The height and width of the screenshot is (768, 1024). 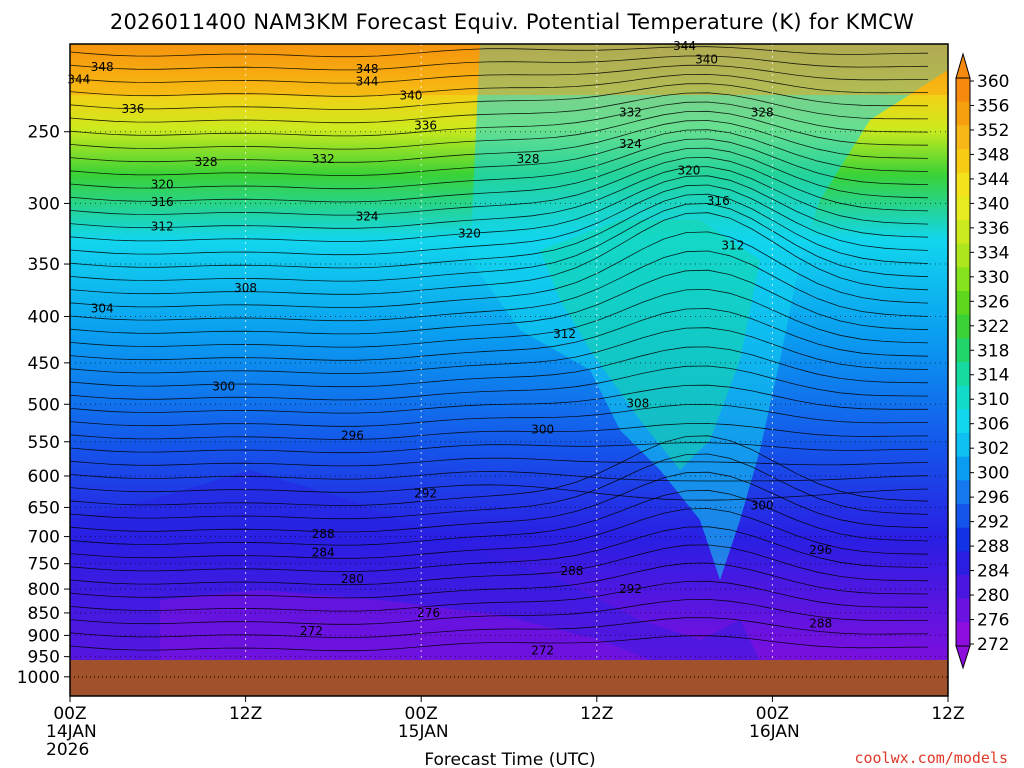 What do you see at coordinates (102, 309) in the screenshot?
I see `contour-label: 304` at bounding box center [102, 309].